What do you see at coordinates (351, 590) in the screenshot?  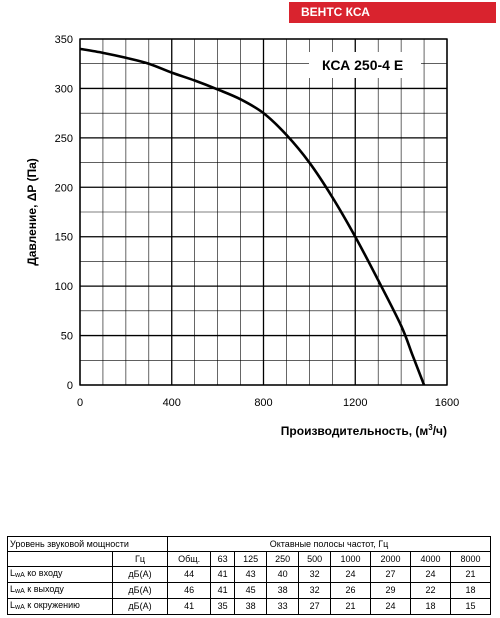 I see `table-cell: 26` at bounding box center [351, 590].